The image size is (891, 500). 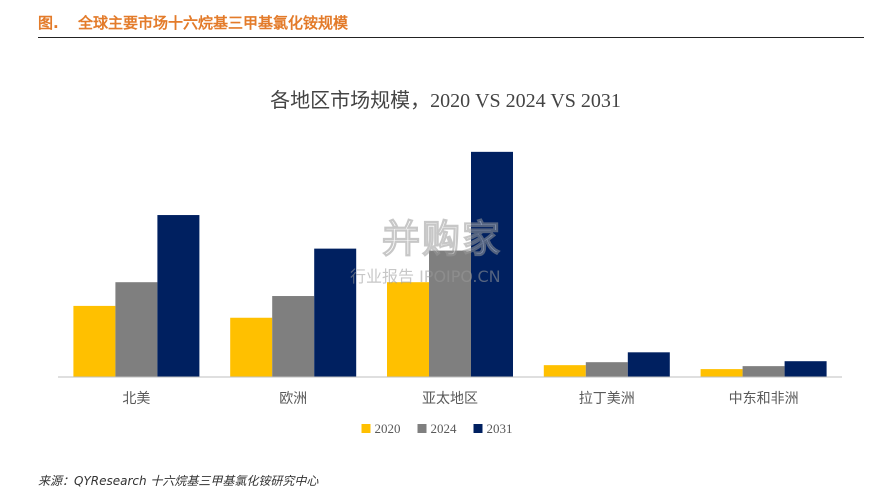 What do you see at coordinates (366, 428) in the screenshot?
I see `legend-swatch-2020` at bounding box center [366, 428].